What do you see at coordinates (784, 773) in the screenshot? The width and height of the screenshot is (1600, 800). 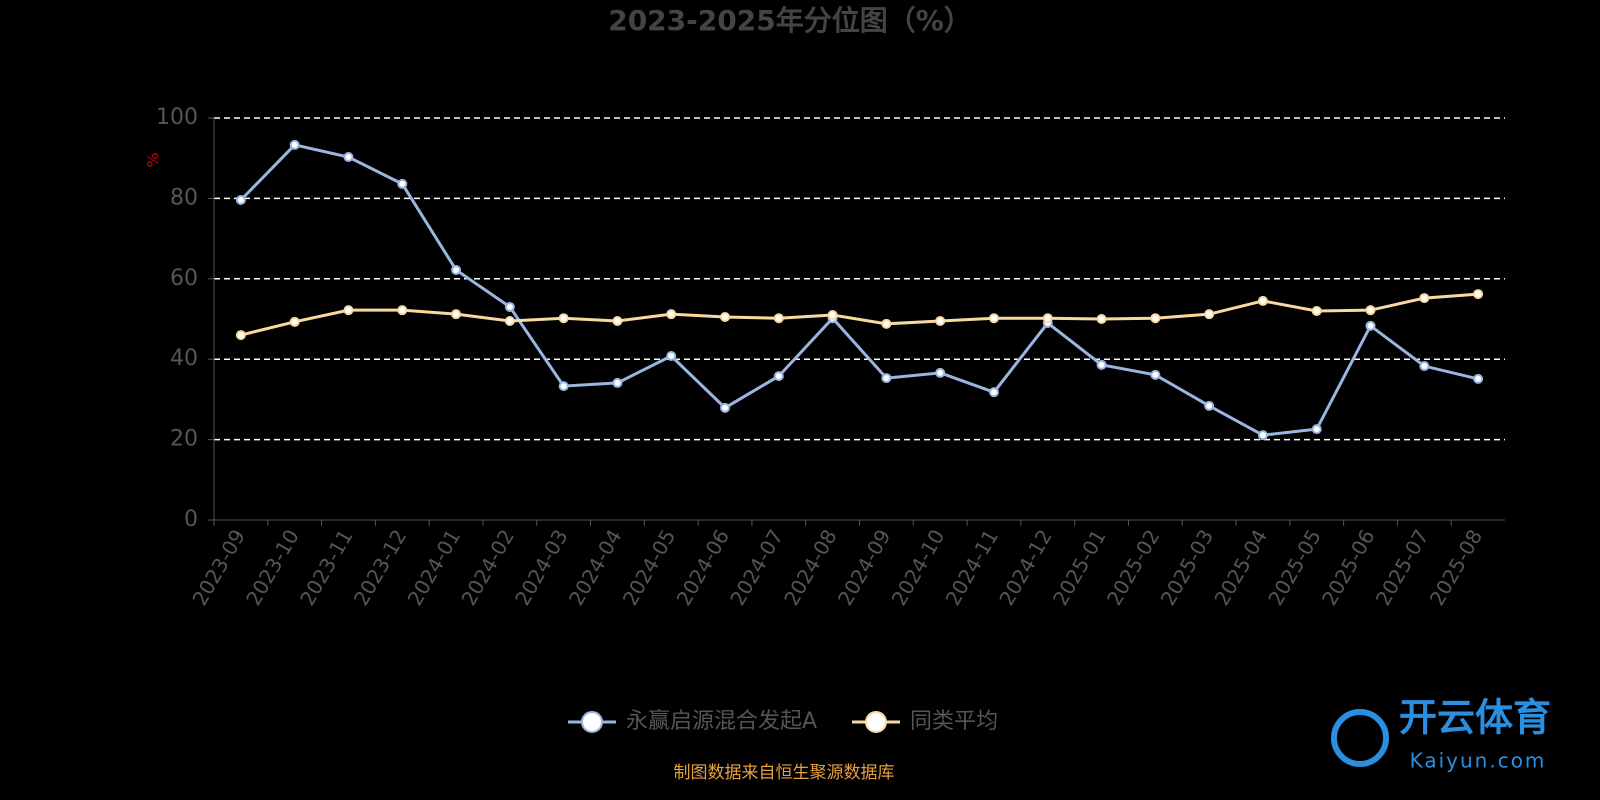 I see `source-note: 制图数据来自恒生聚源数据库` at bounding box center [784, 773].